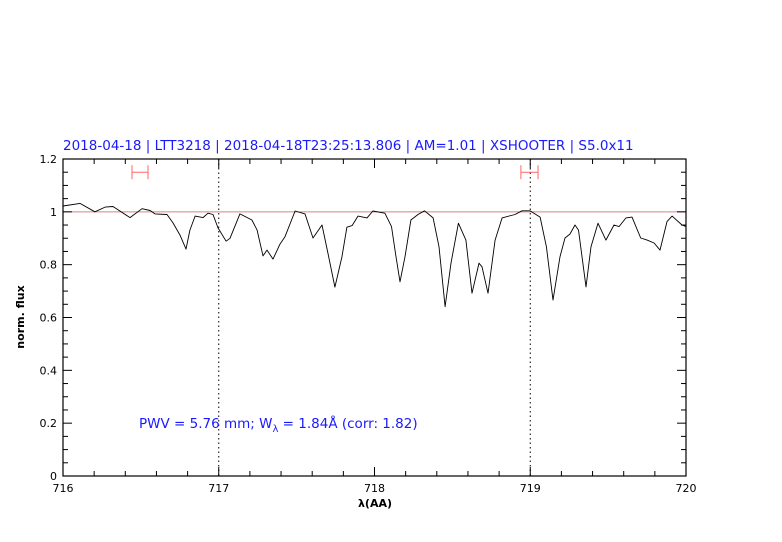 The width and height of the screenshot is (782, 542). I want to click on annotation-text-2: = 1.84Å (corr: 1.82), so click(347, 423).